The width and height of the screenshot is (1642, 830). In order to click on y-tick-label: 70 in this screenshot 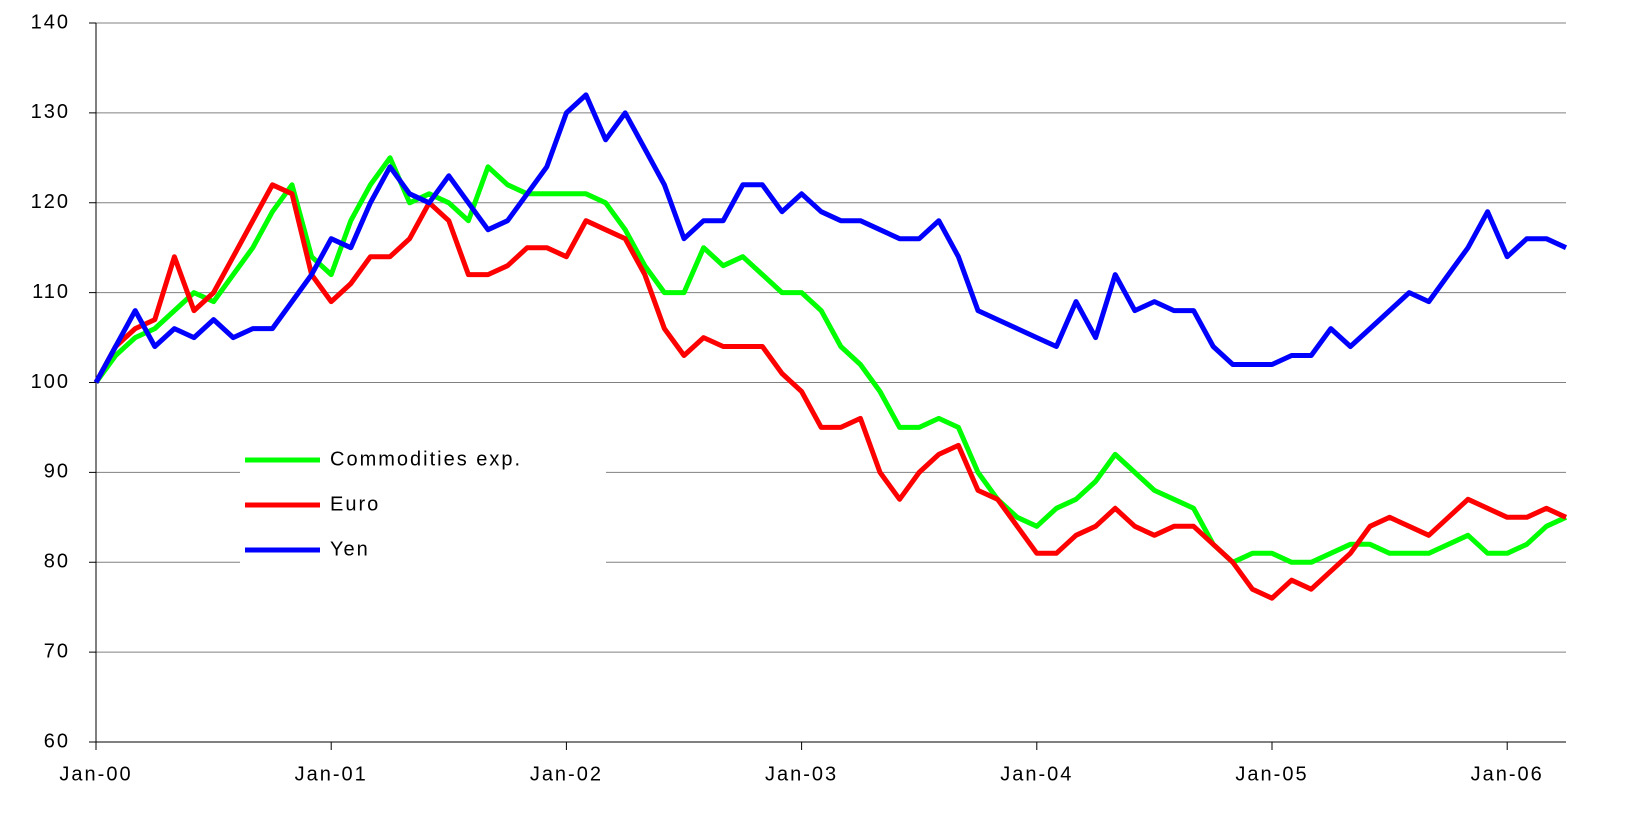, I will do `click(57, 651)`.